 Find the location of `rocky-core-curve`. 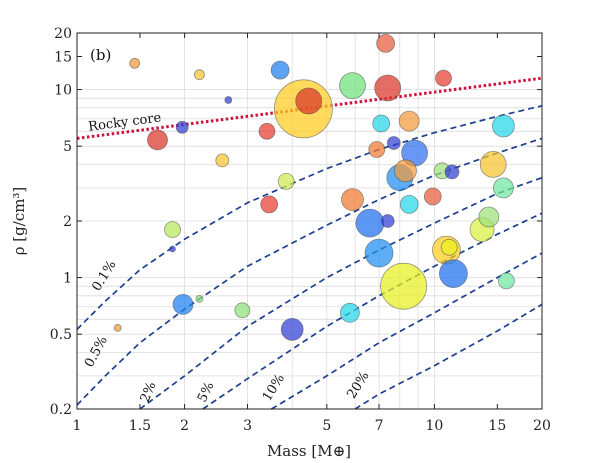

rocky-core-curve is located at coordinates (309, 108).